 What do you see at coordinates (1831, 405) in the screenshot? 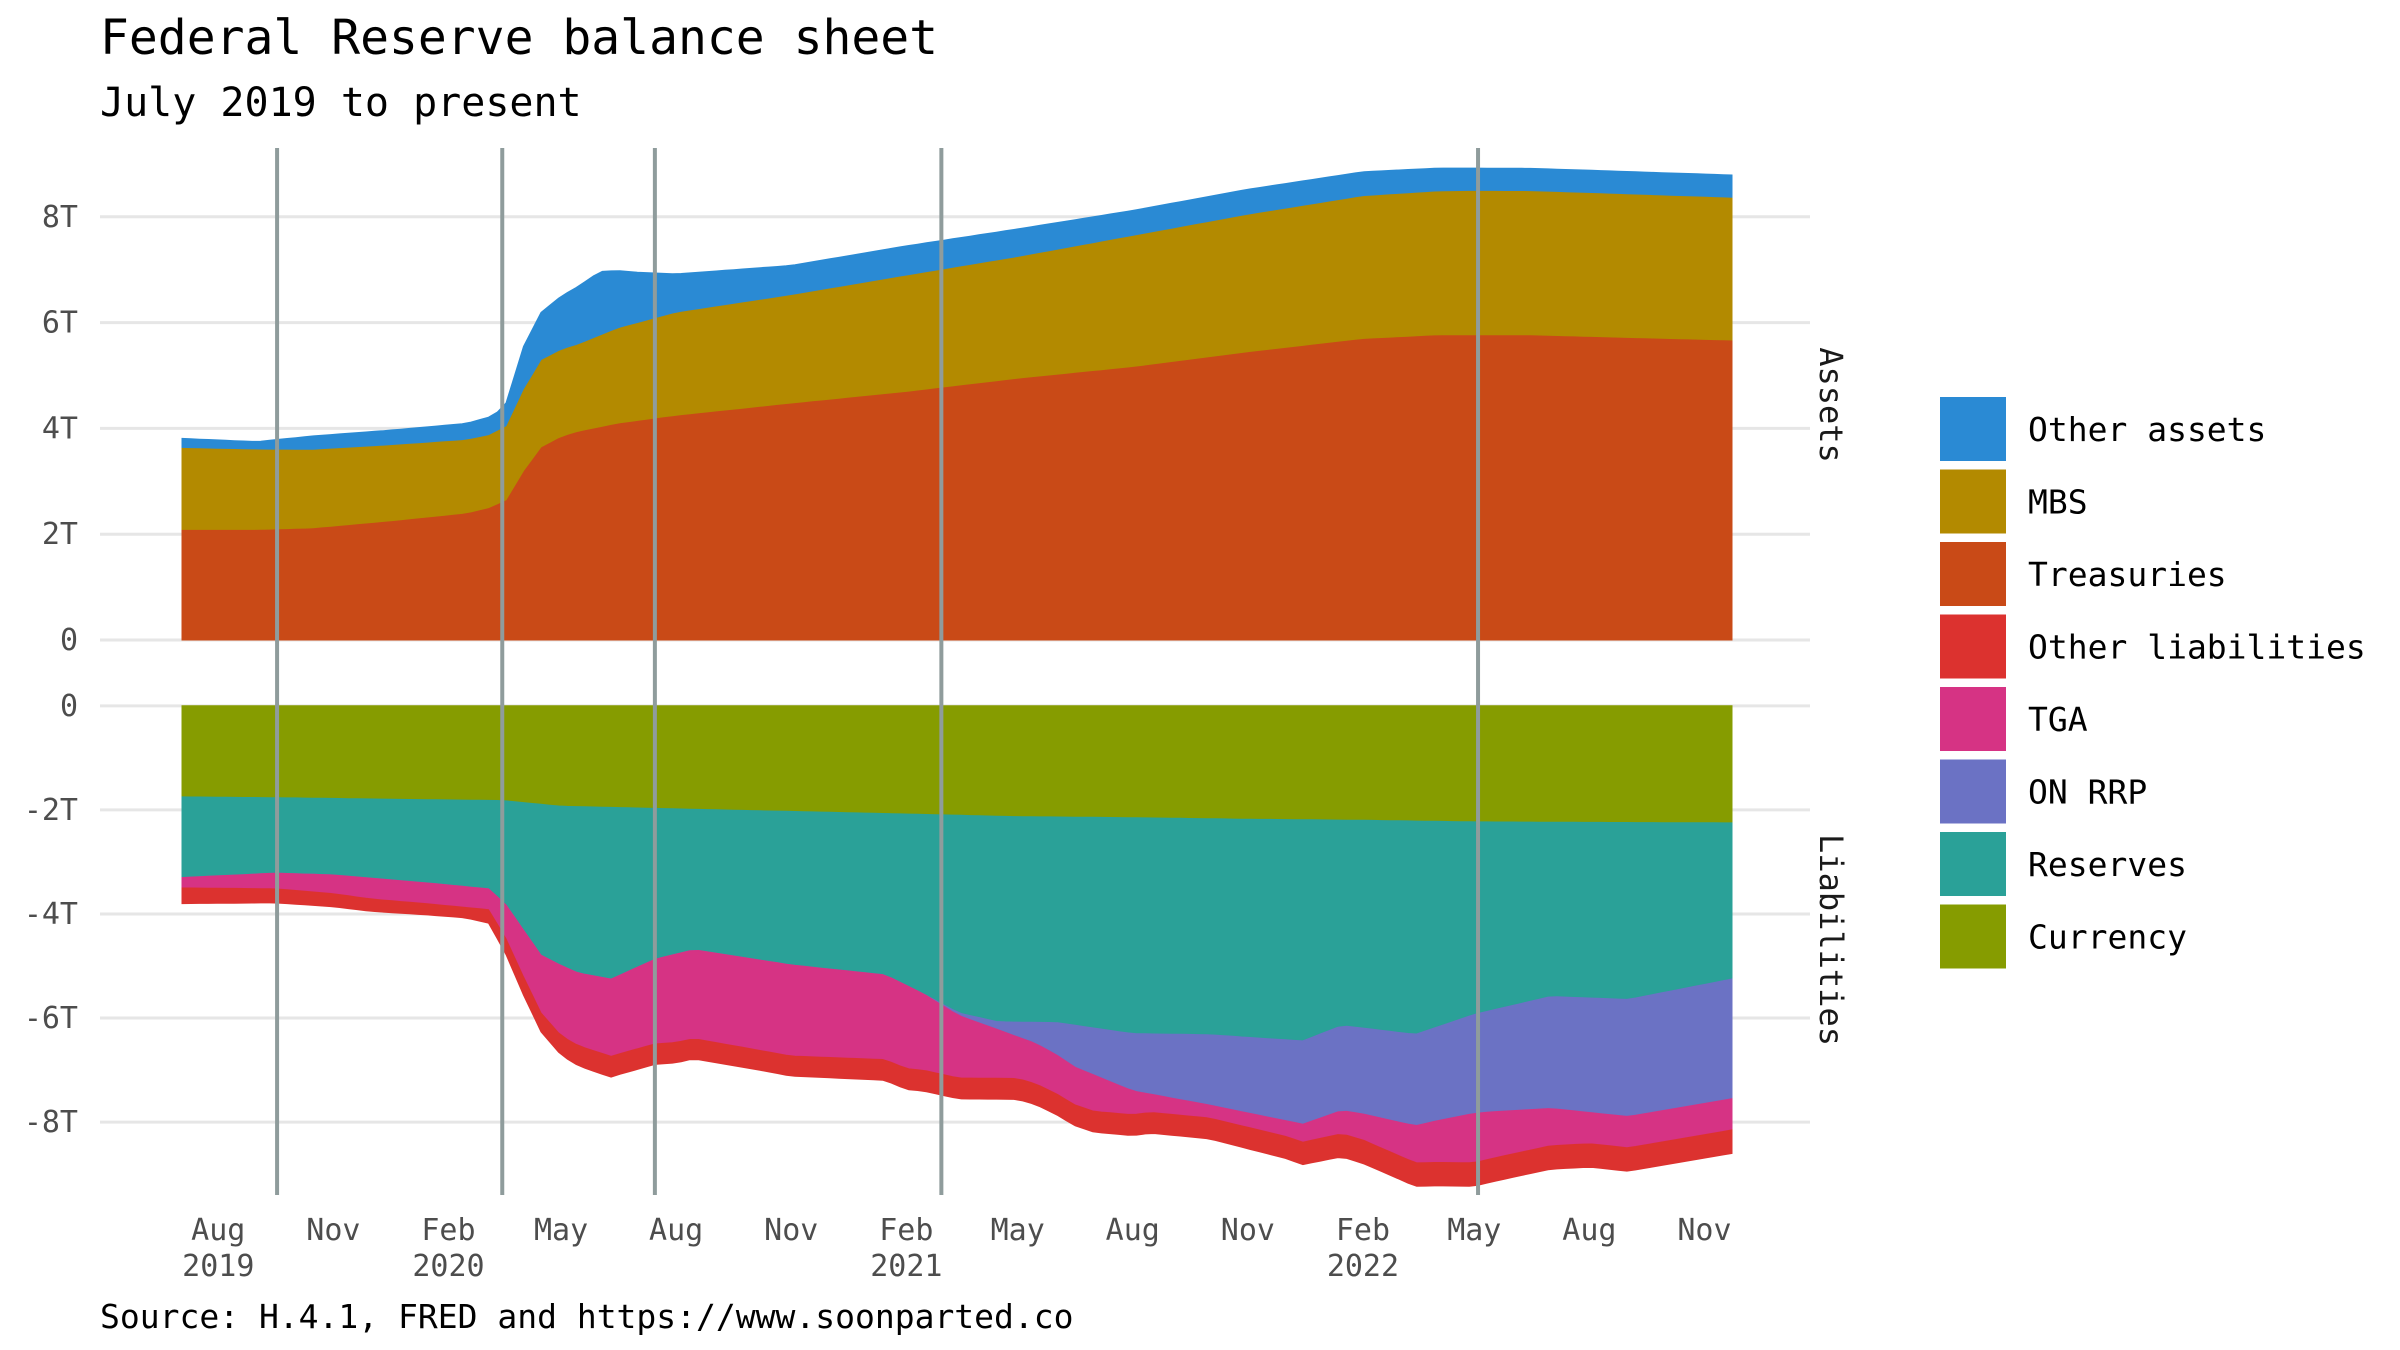
I see `strip-label-assets: Assets` at bounding box center [1831, 405].